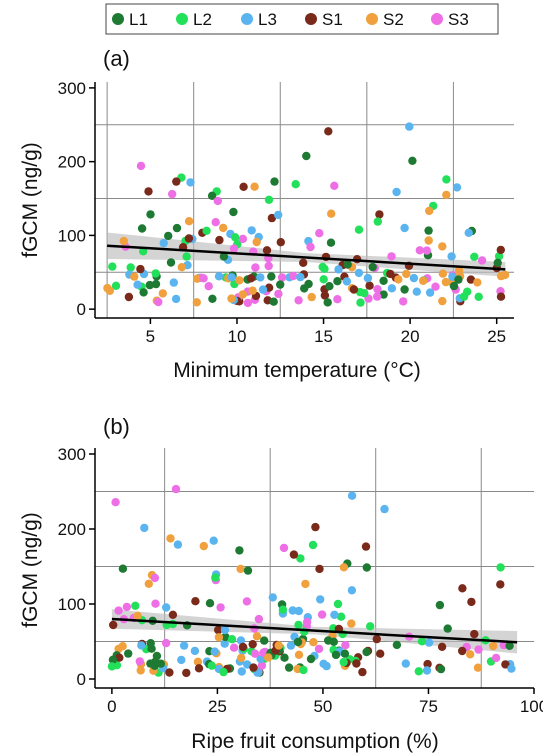  Describe the element at coordinates (30, 570) in the screenshot. I see `panel-b-ylabel: fGCM (ng/g)` at that location.